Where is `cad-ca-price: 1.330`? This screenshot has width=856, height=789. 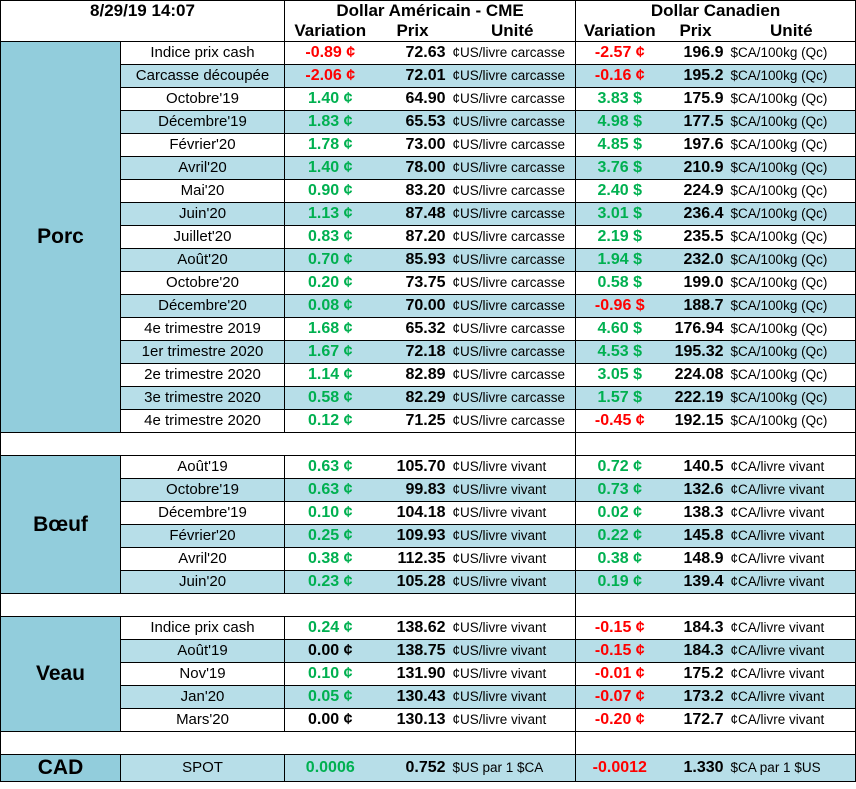 cad-ca-price: 1.330 is located at coordinates (695, 768).